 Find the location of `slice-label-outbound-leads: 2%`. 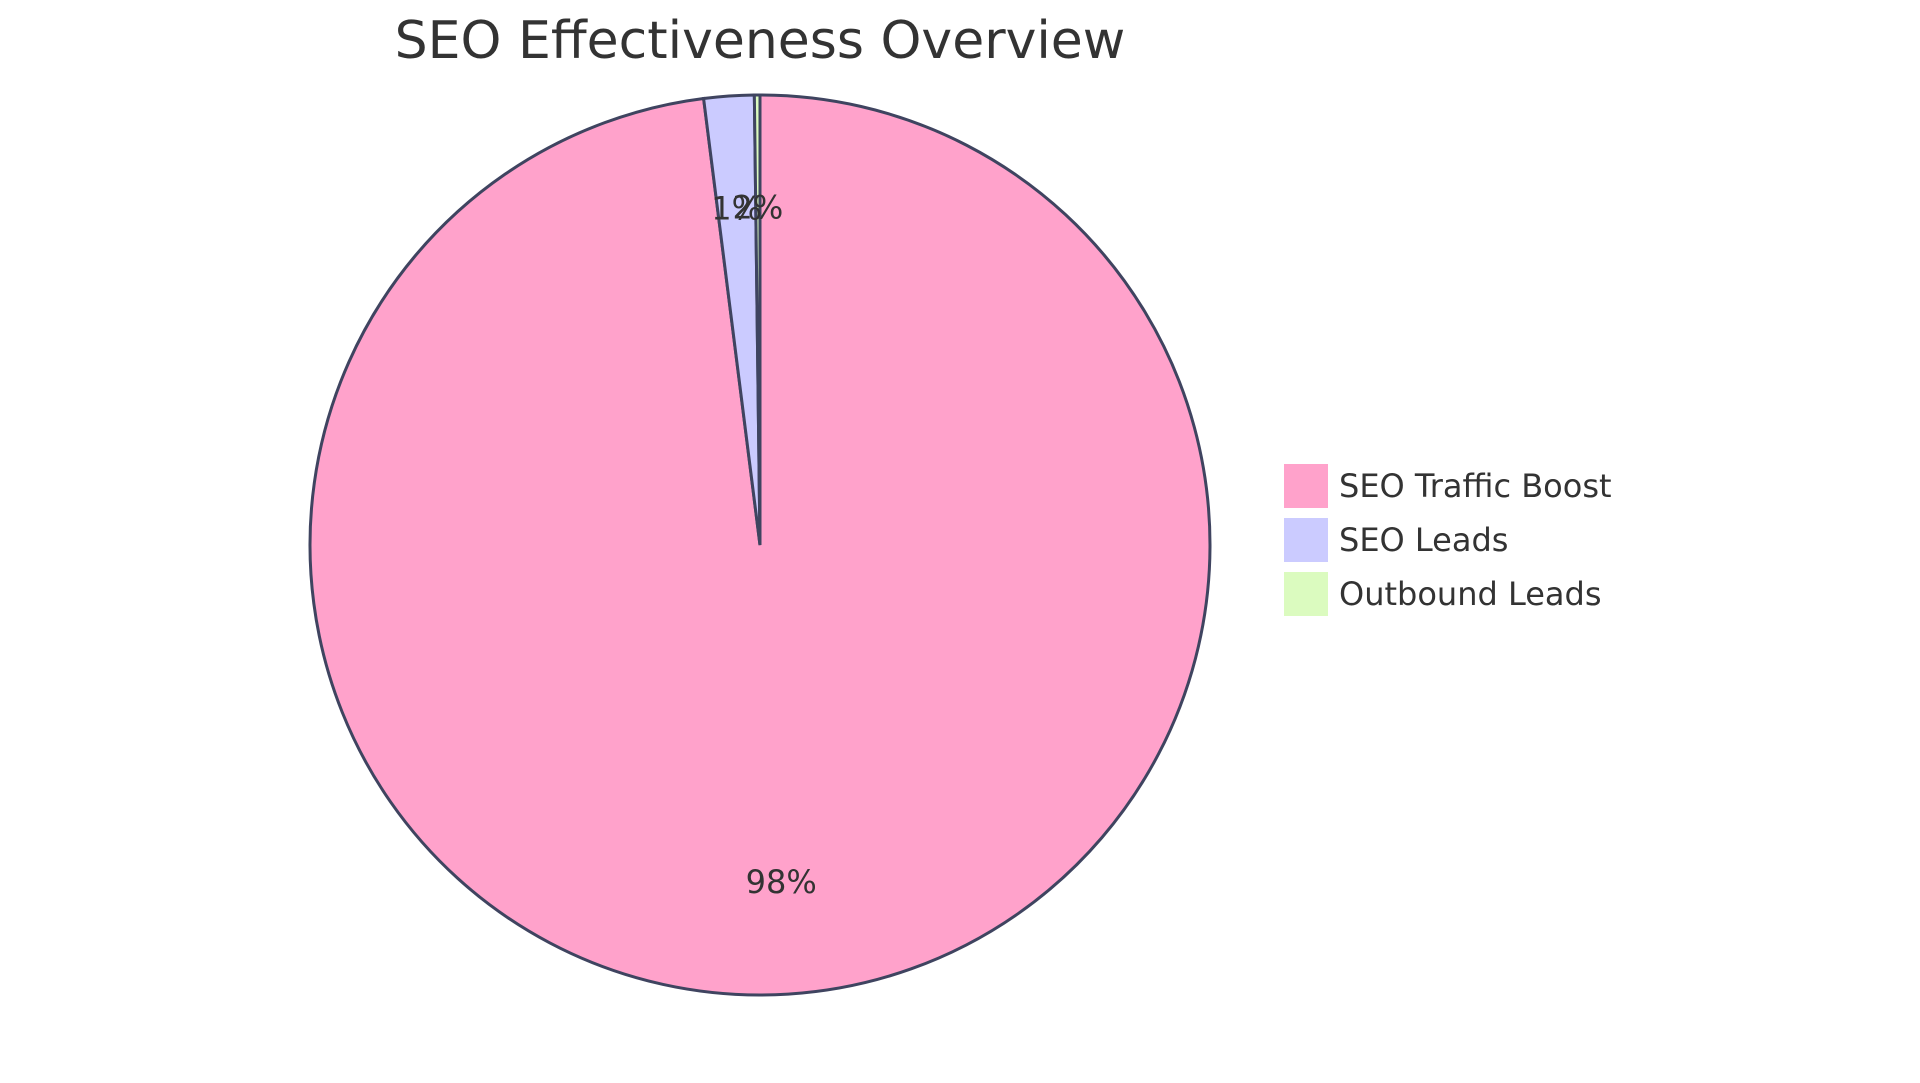

slice-label-outbound-leads: 2% is located at coordinates (757, 208).